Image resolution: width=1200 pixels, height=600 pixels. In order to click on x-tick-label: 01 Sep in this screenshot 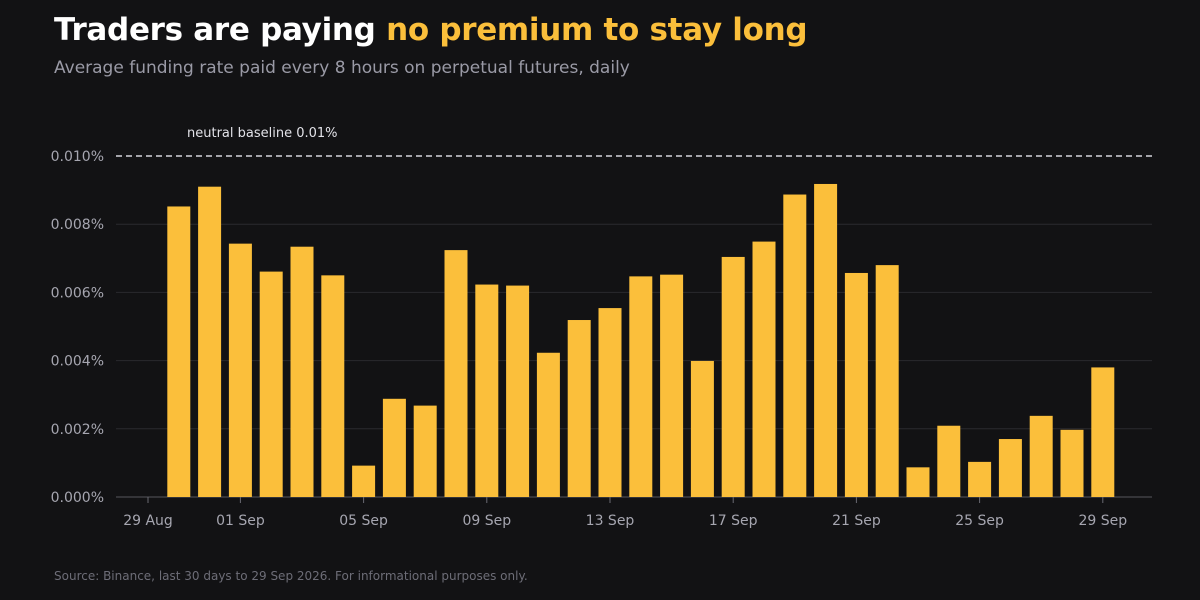, I will do `click(240, 521)`.